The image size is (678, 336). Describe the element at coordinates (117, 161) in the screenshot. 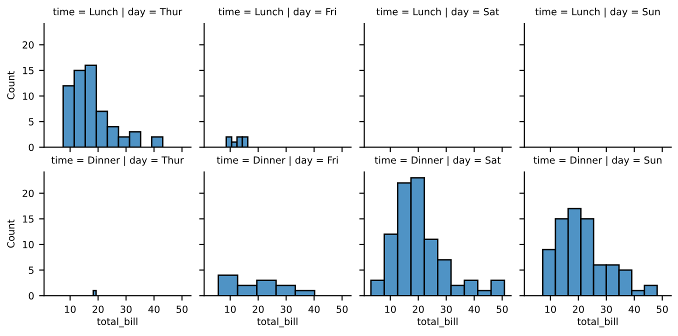

I see `chart-title: time = Dinner | day = Thur` at that location.